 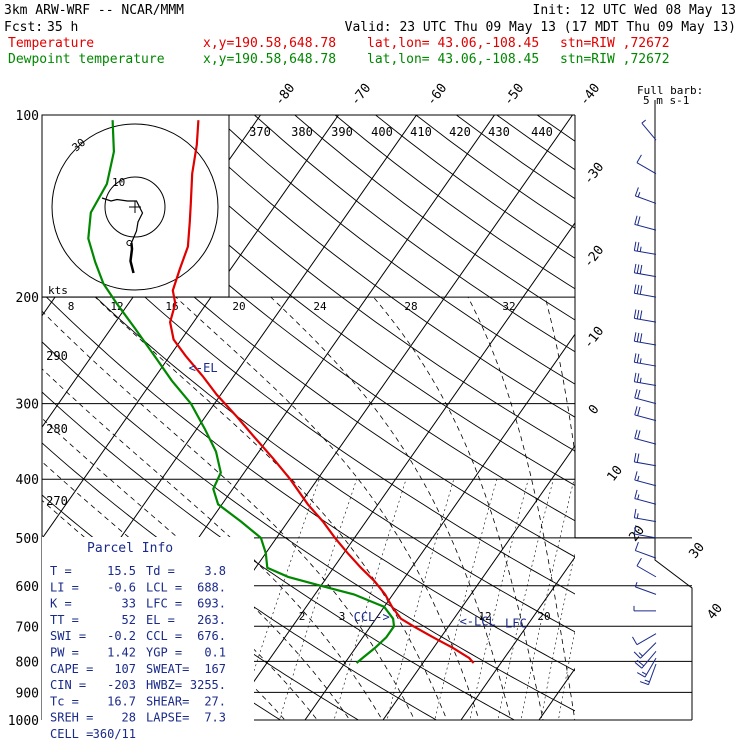 What do you see at coordinates (211, 620) in the screenshot?
I see `parcel-info-value: 263.` at bounding box center [211, 620].